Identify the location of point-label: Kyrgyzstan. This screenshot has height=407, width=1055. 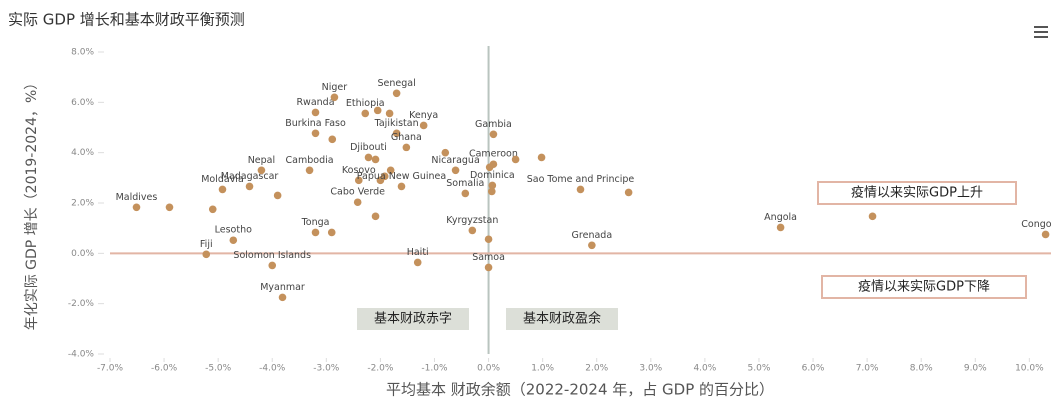
(472, 220).